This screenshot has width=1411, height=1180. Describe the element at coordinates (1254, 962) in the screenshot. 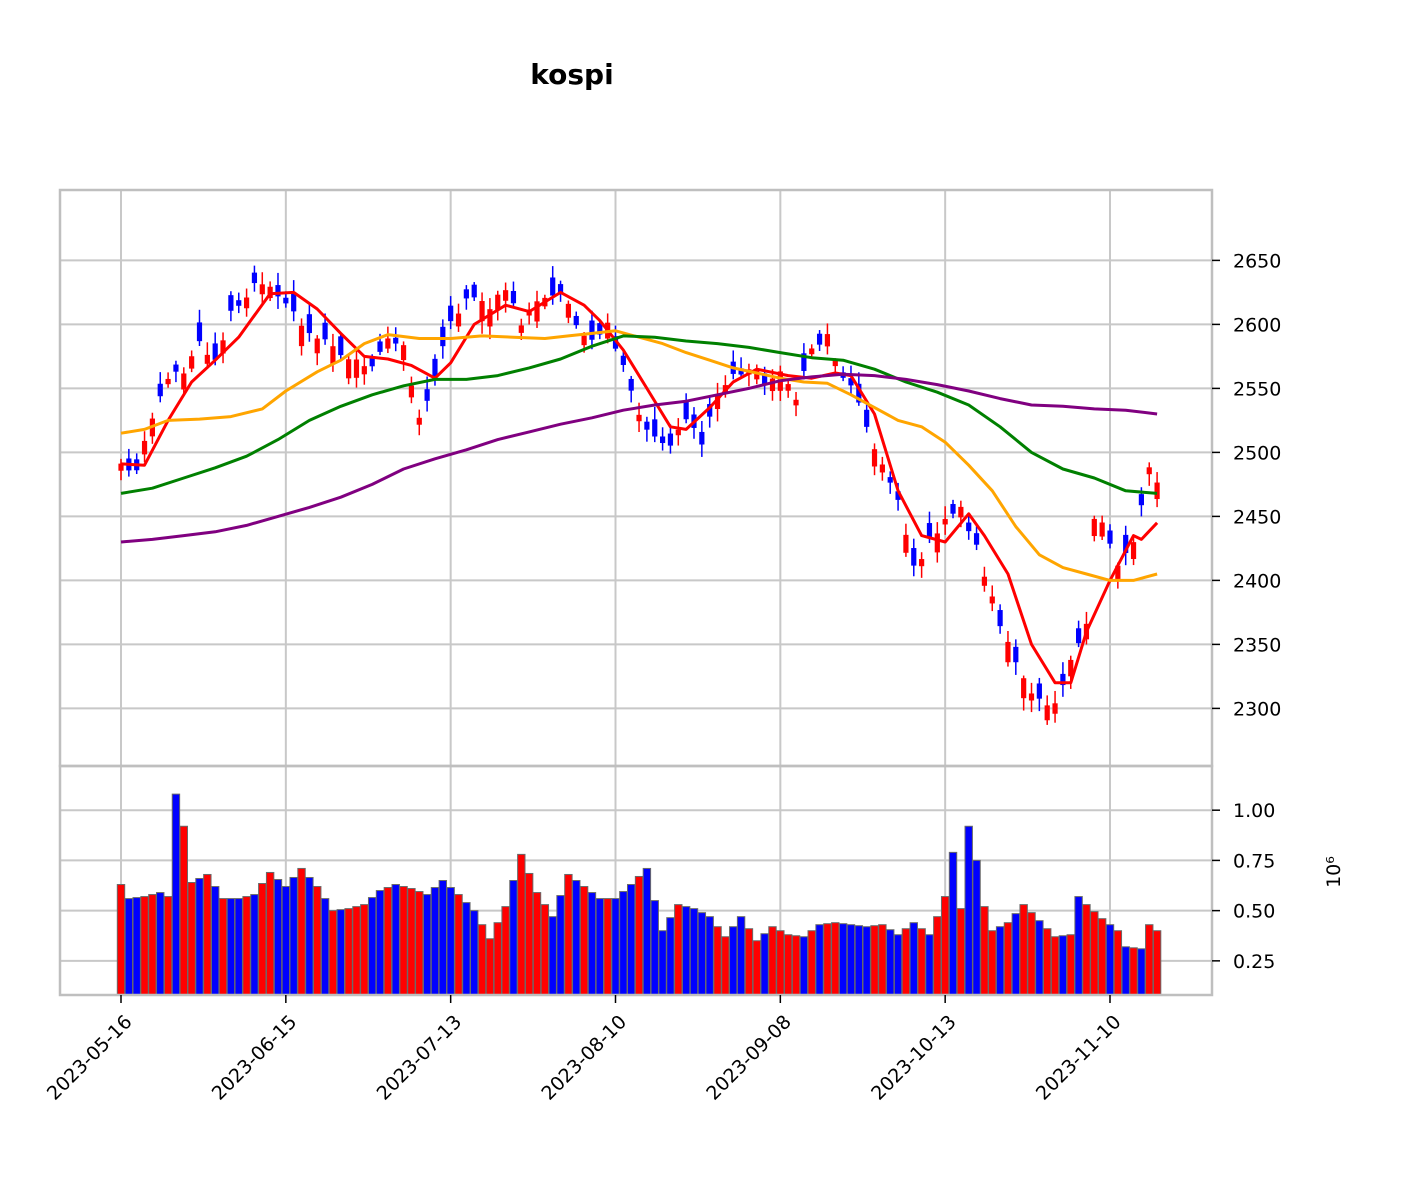

I see `volume-y-tick-label: 0.25` at that location.